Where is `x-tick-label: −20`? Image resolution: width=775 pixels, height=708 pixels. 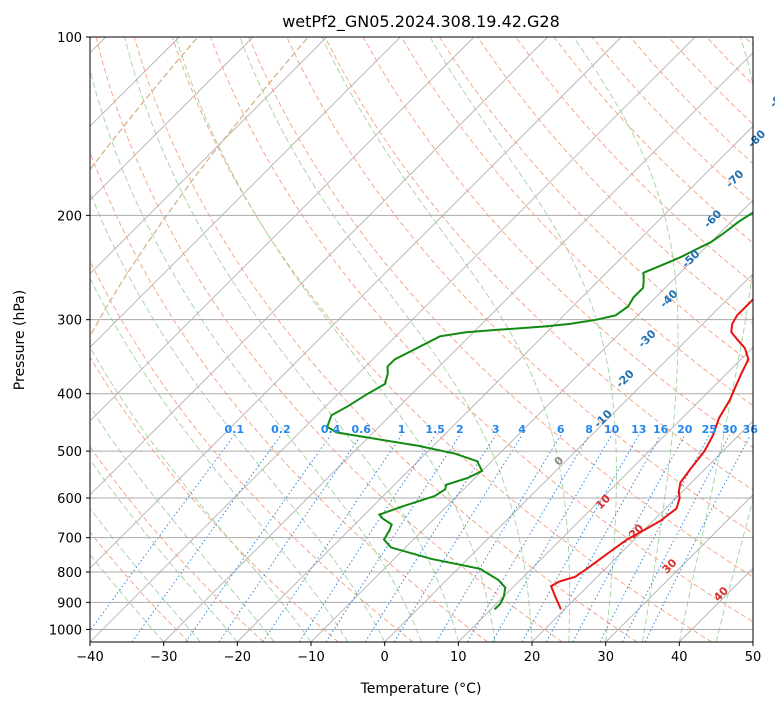
x-tick-label: −20 is located at coordinates (237, 657).